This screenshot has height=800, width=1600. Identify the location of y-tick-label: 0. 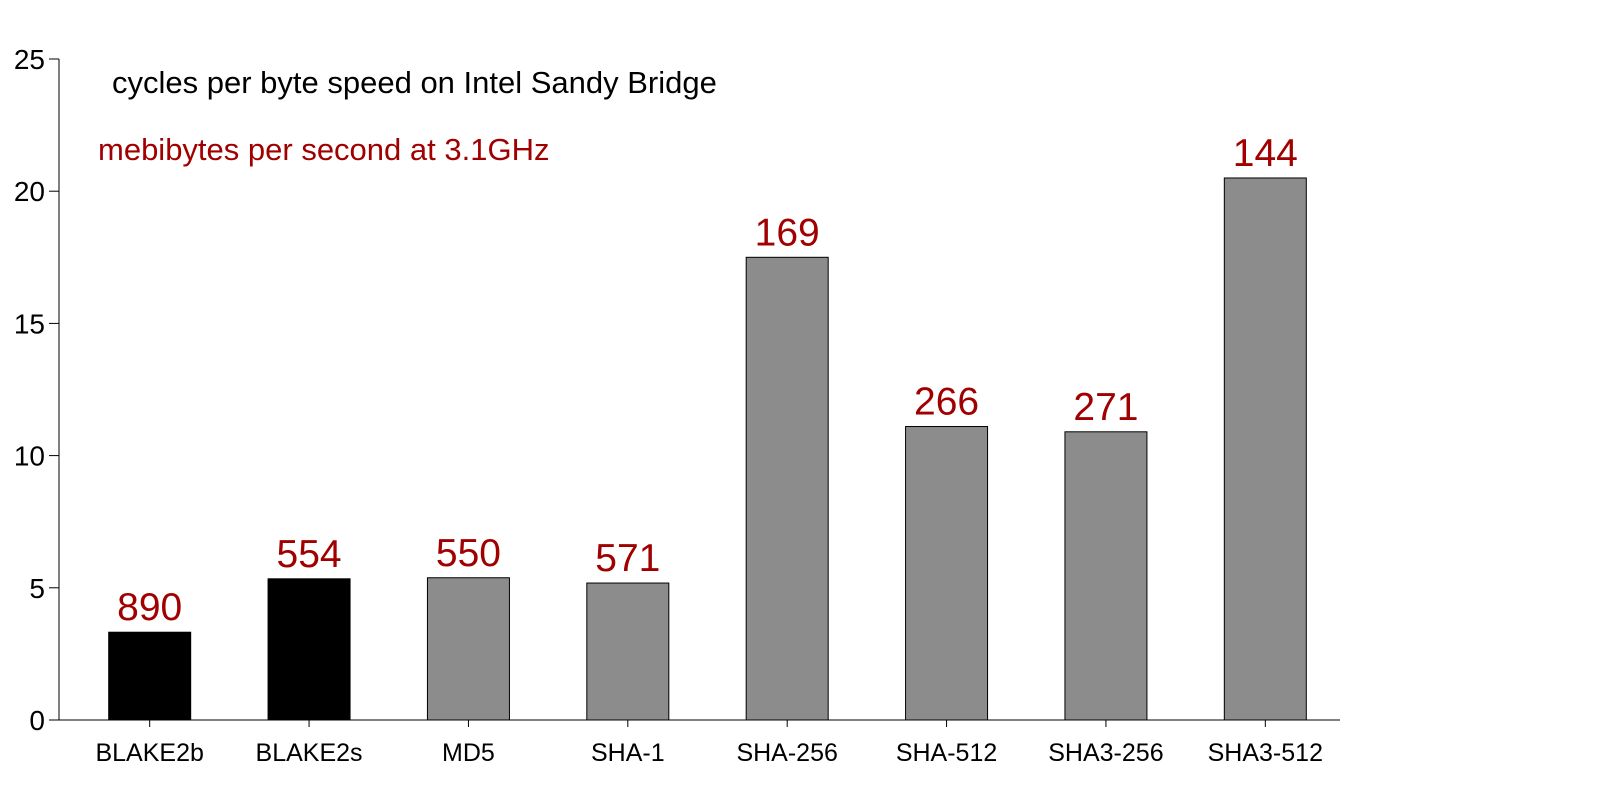
(37, 720).